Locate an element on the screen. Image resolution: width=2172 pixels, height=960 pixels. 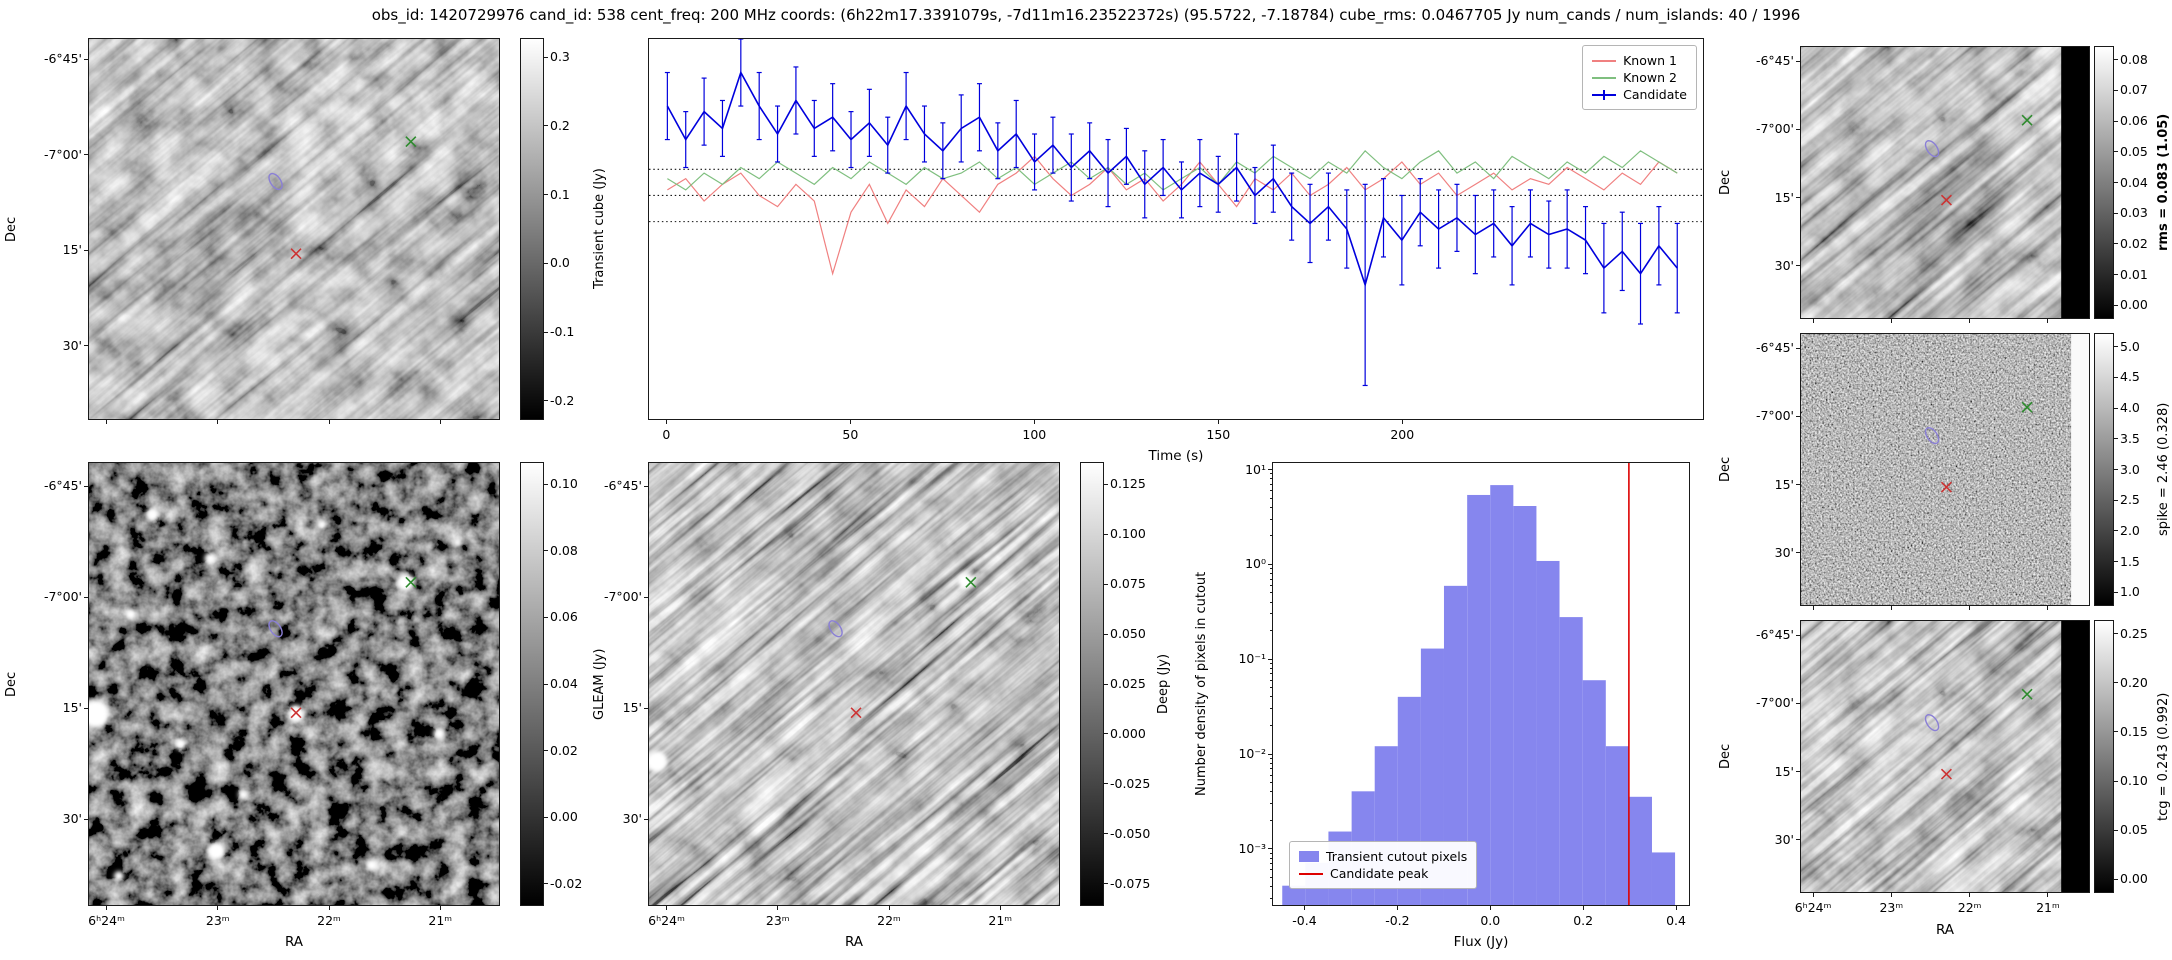
legend-entry: Transient cutout pixels is located at coordinates (1383, 856).